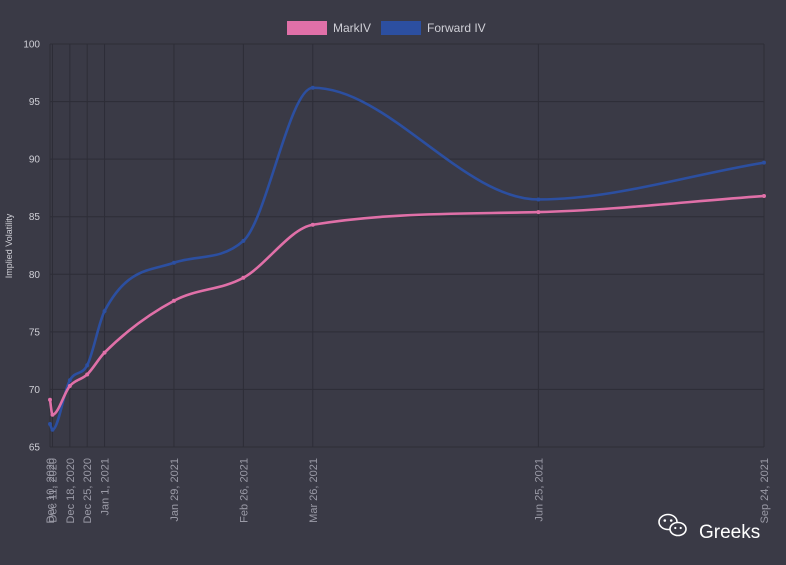  What do you see at coordinates (31, 247) in the screenshot?
I see `y-axis: 65 70 75 80 85 90 95 100` at bounding box center [31, 247].